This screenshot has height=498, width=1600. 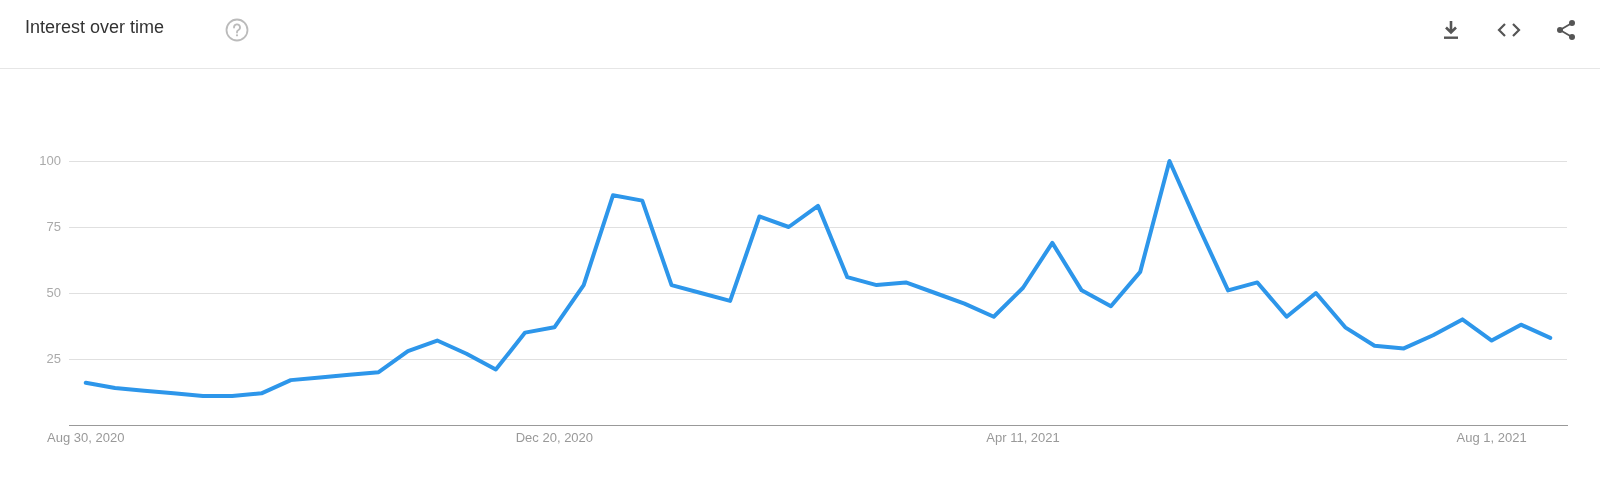 What do you see at coordinates (1023, 438) in the screenshot?
I see `x-tick-label: Apr 11, 2021` at bounding box center [1023, 438].